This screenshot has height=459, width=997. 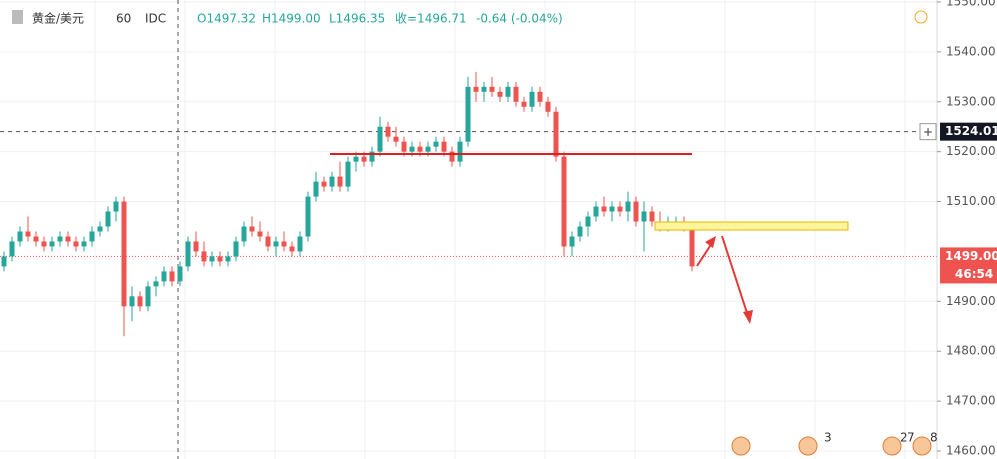 What do you see at coordinates (291, 19) in the screenshot?
I see `high: H1499.00` at bounding box center [291, 19].